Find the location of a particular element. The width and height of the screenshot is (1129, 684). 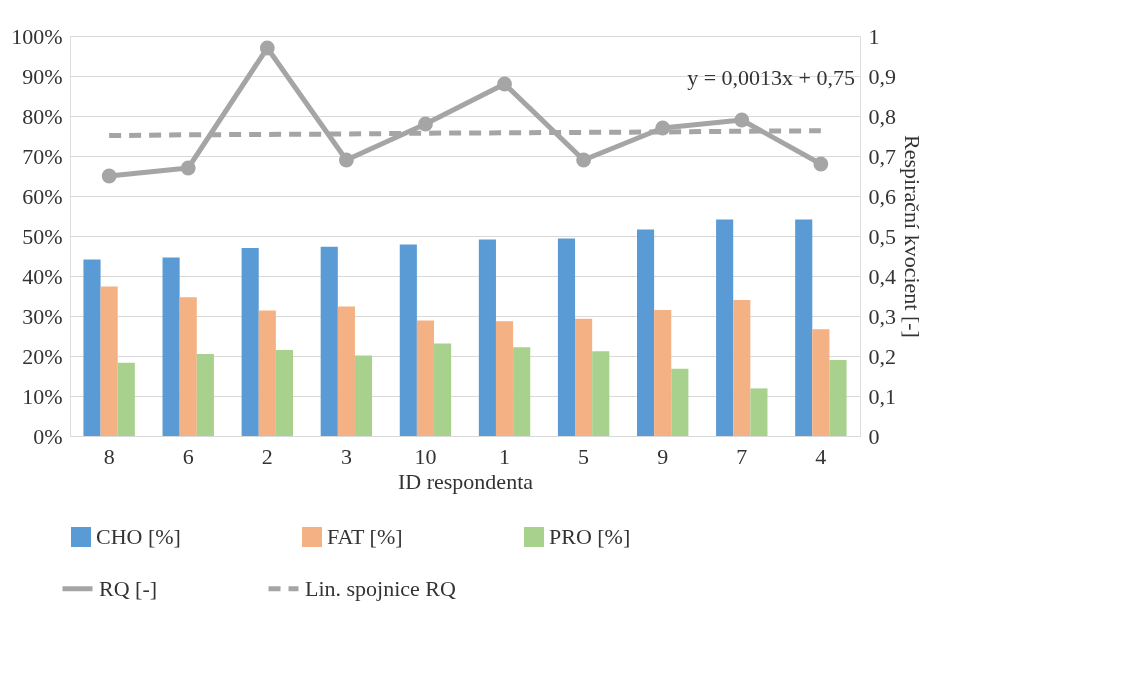

y2-tick-label: 0,8 is located at coordinates (882, 116).